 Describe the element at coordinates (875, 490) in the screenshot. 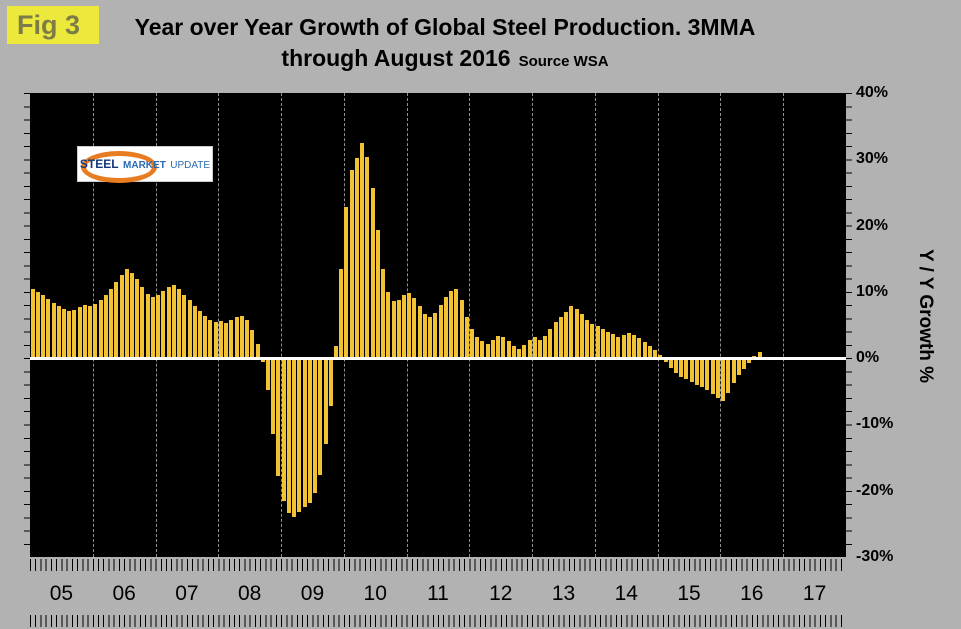

I see `y-tick-label: -20%` at that location.